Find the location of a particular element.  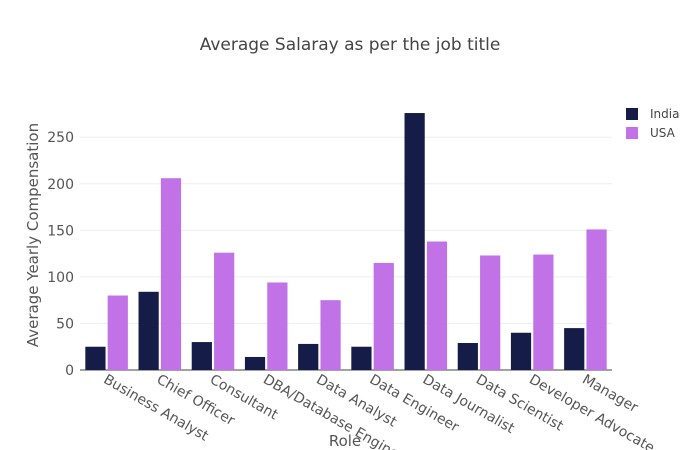

x-axis-label: Role is located at coordinates (345, 441).